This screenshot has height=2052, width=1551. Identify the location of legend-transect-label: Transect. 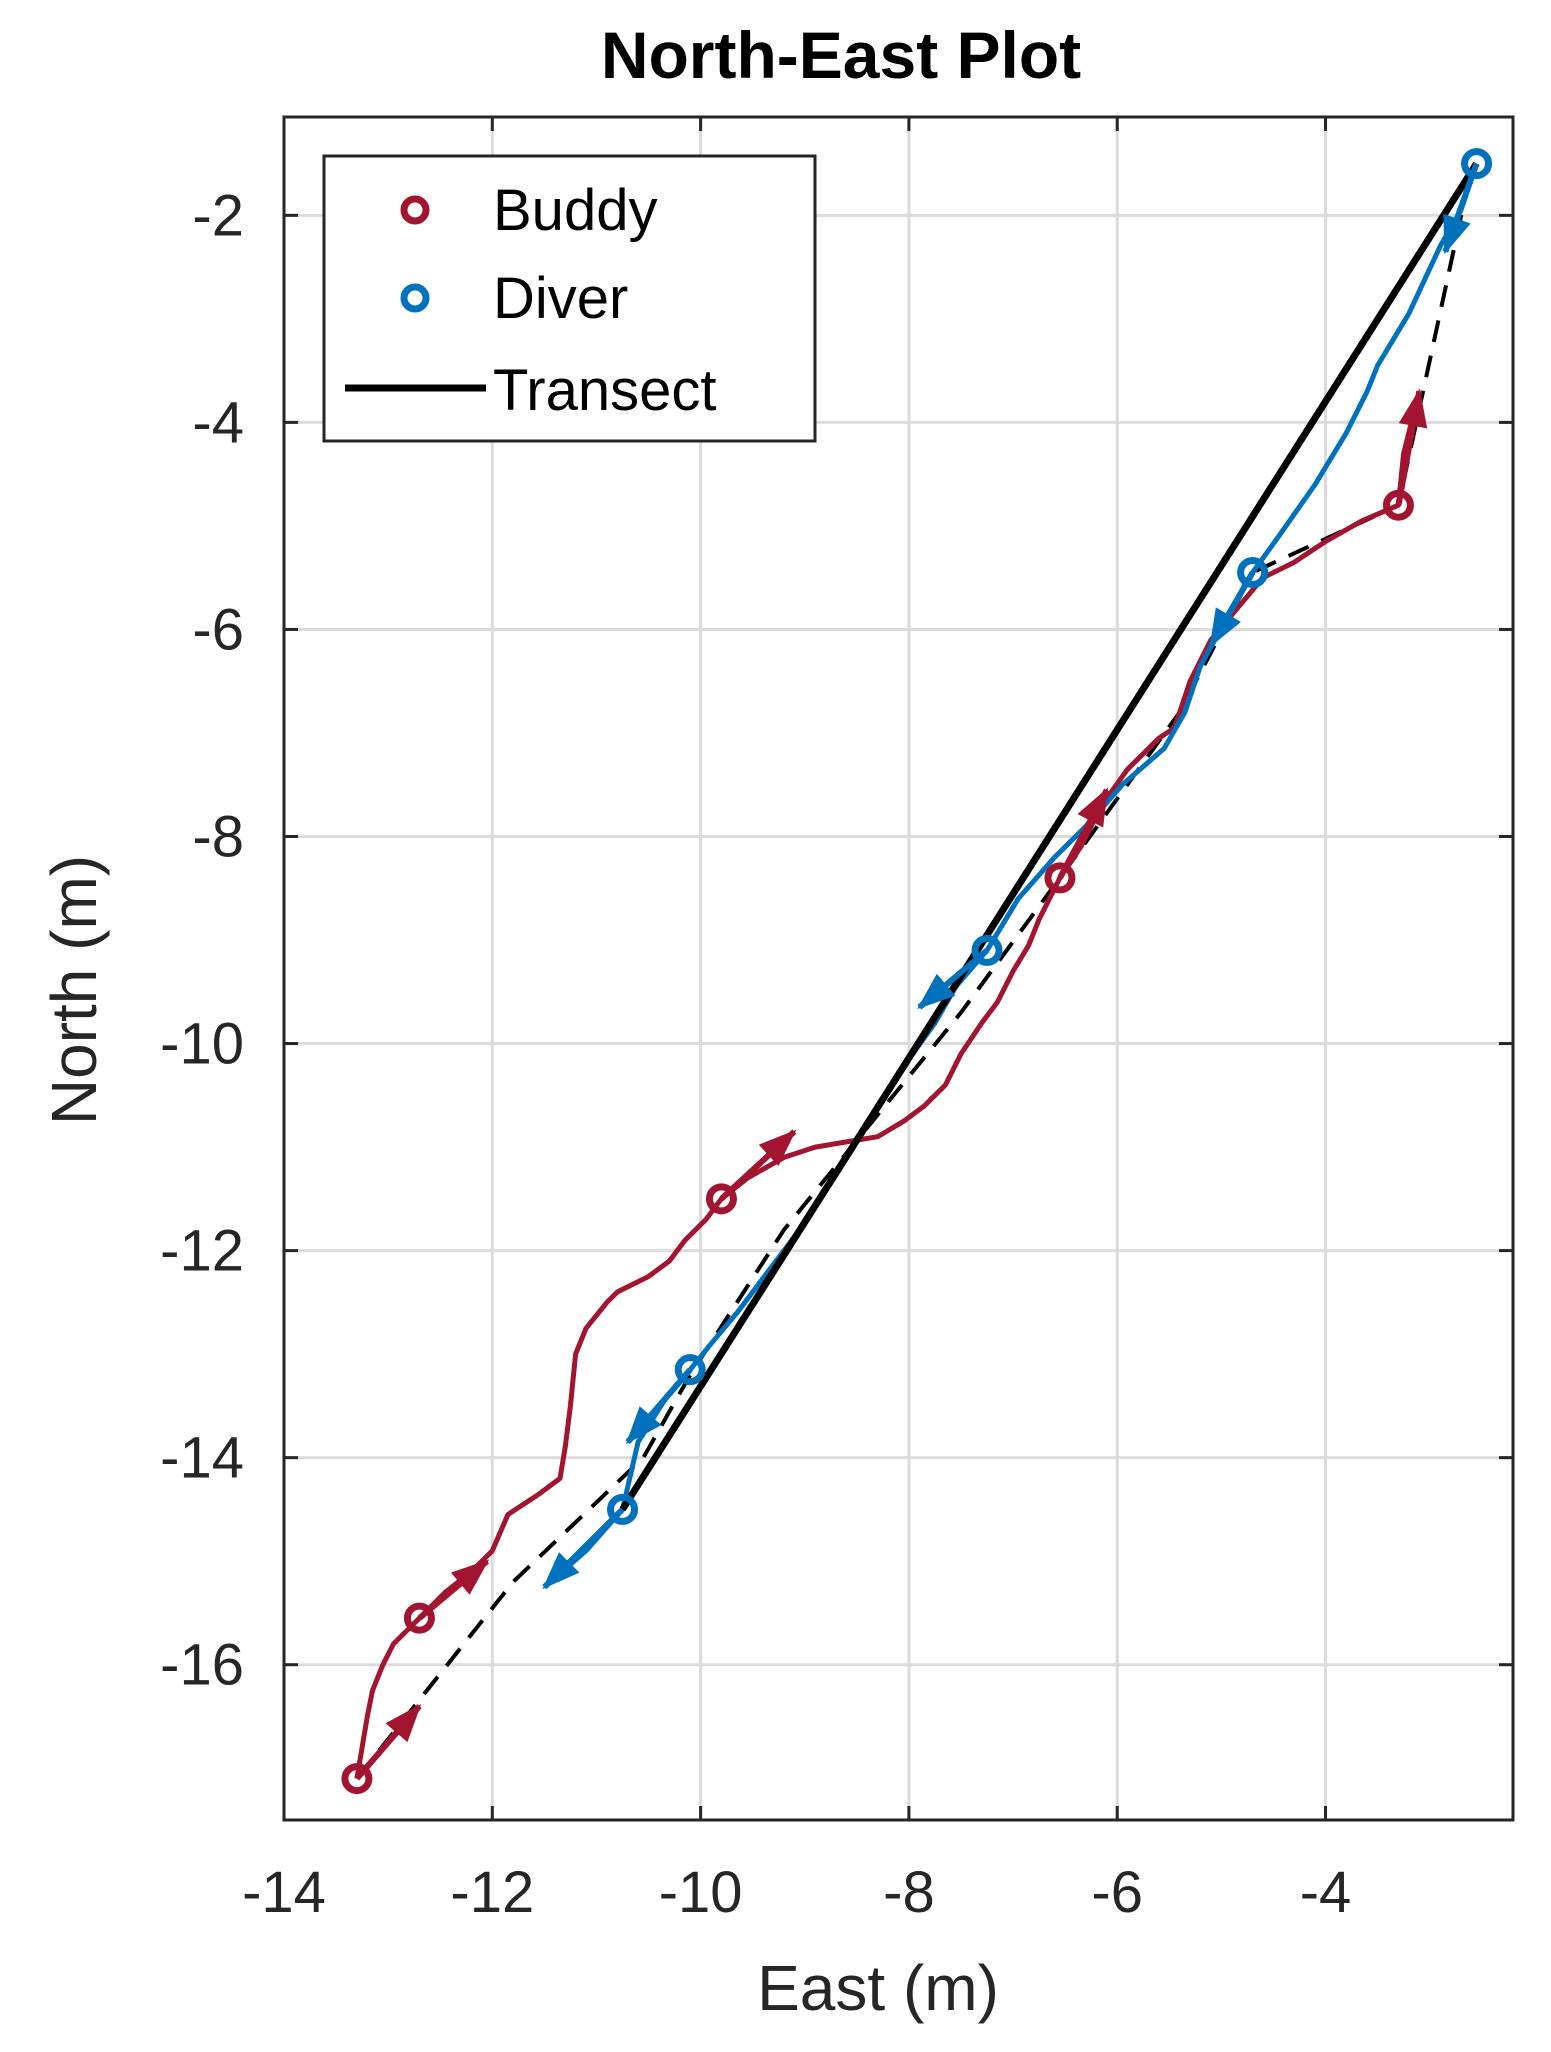
(604, 390).